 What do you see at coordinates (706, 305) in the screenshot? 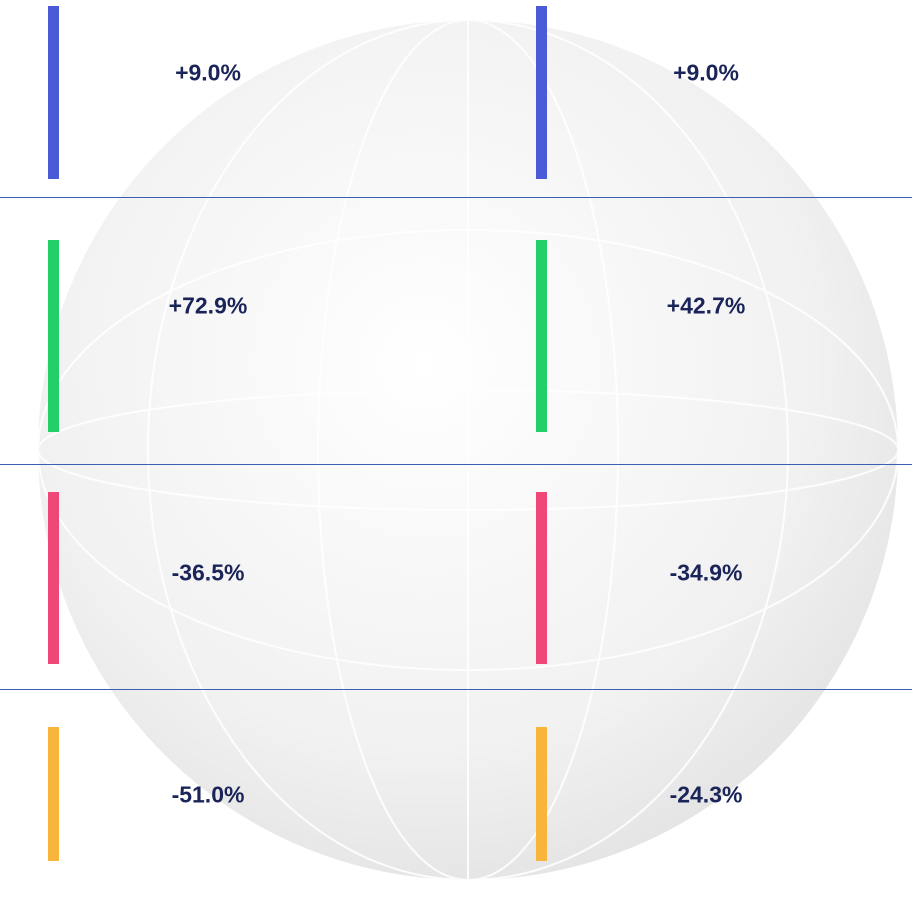
I see `change-value: +42.7%` at bounding box center [706, 305].